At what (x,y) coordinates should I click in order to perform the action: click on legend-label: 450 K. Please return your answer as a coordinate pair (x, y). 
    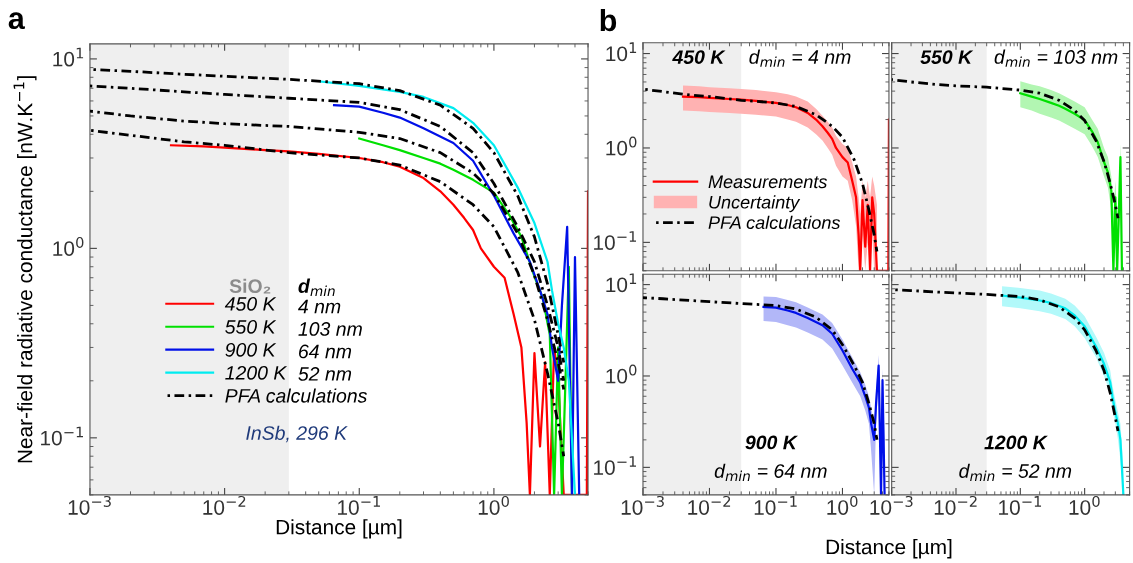
    Looking at the image, I should click on (250, 303).